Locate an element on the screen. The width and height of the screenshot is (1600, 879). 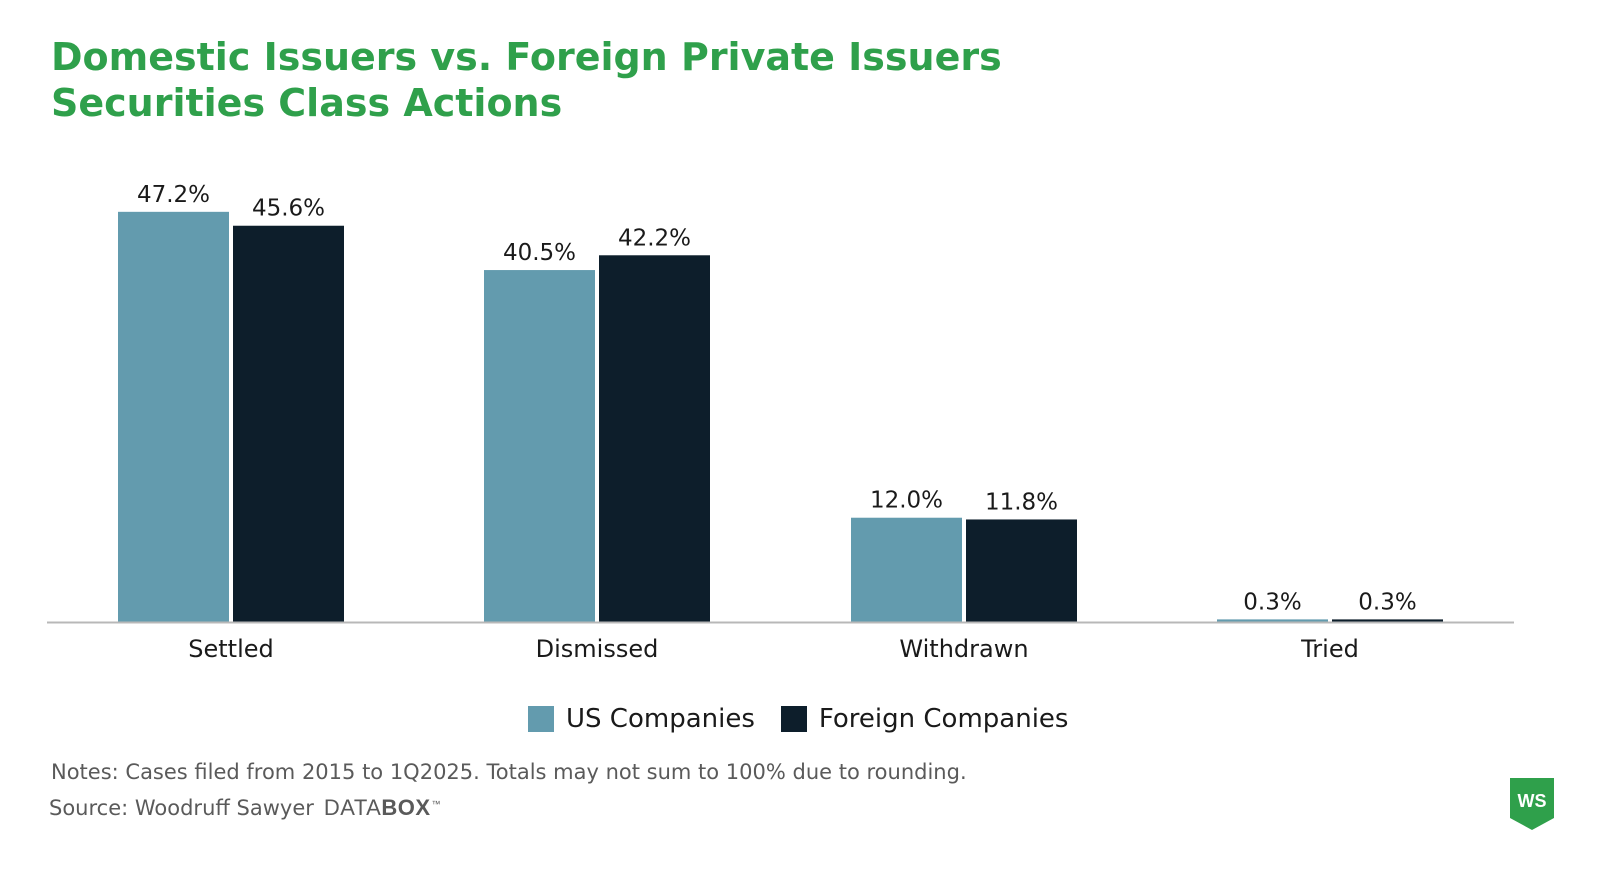
legend-label-us: US Companies is located at coordinates (660, 719).